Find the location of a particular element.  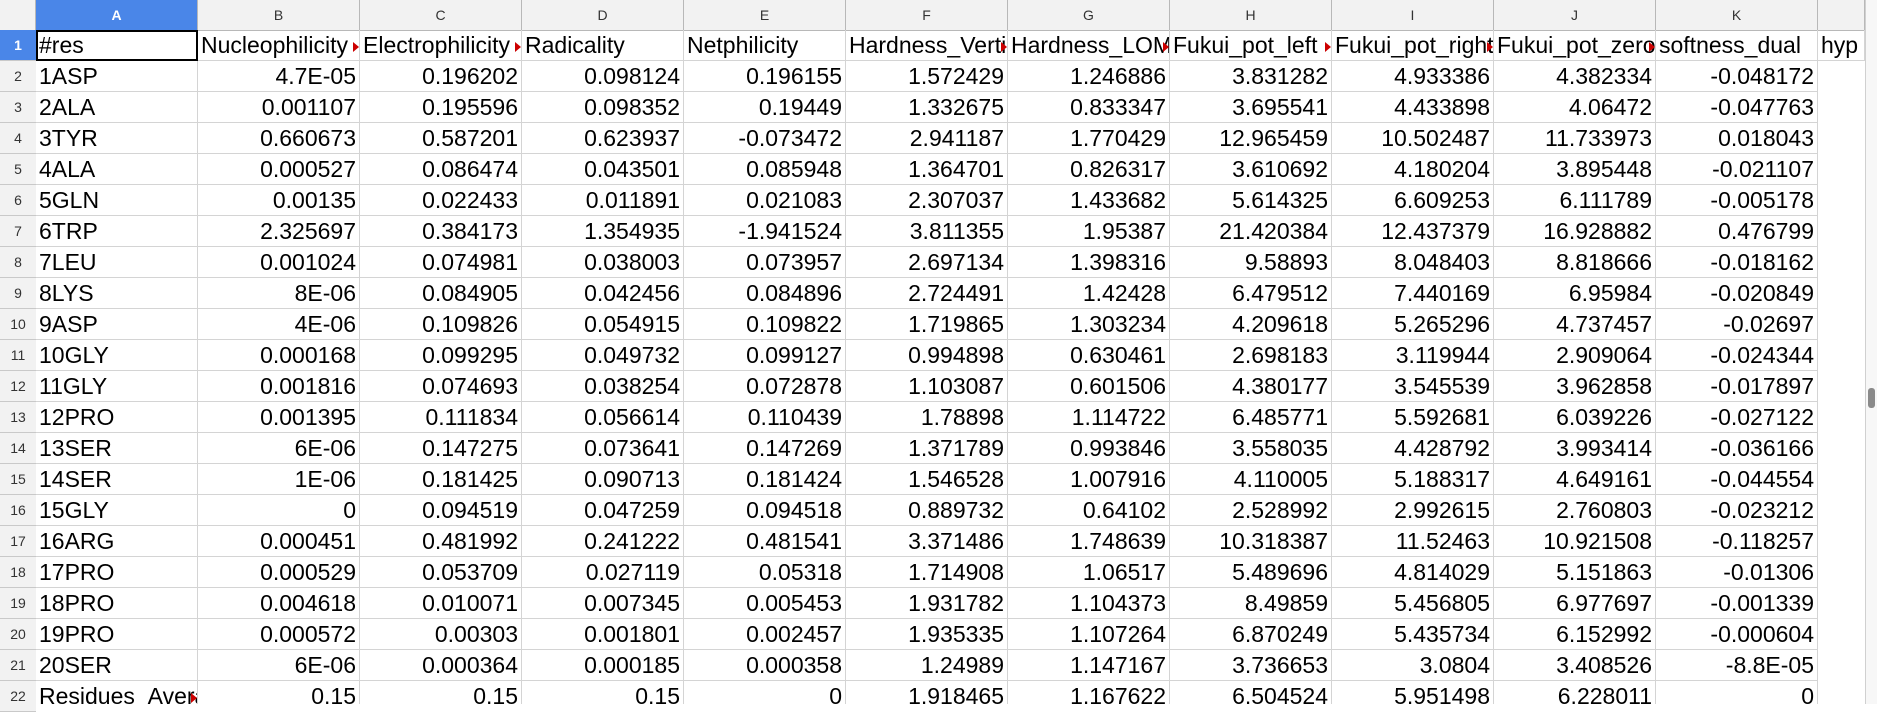

cell-g5: 0.826317 is located at coordinates (1089, 169).